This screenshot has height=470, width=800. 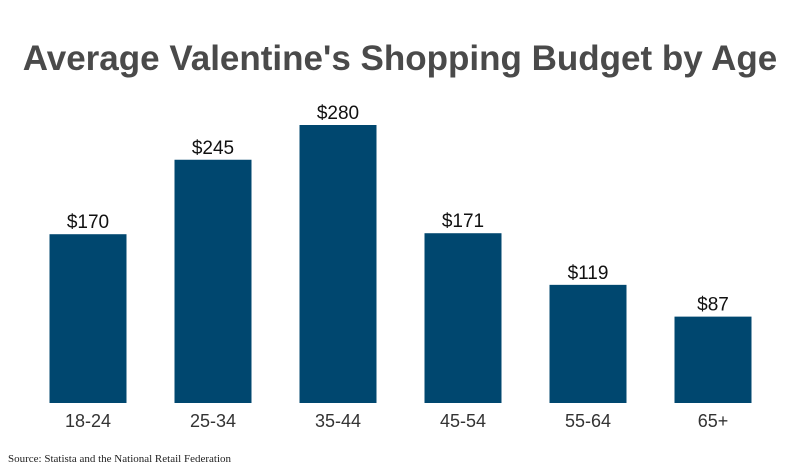 What do you see at coordinates (338, 113) in the screenshot?
I see `value-label-35-44: $280` at bounding box center [338, 113].